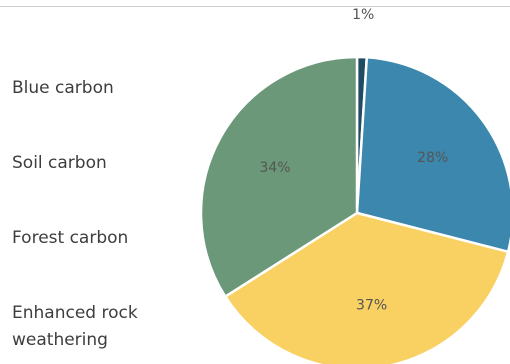 This screenshot has width=510, height=364. Describe the element at coordinates (432, 158) in the screenshot. I see `pie-label-soil-carbon: 28%` at that location.